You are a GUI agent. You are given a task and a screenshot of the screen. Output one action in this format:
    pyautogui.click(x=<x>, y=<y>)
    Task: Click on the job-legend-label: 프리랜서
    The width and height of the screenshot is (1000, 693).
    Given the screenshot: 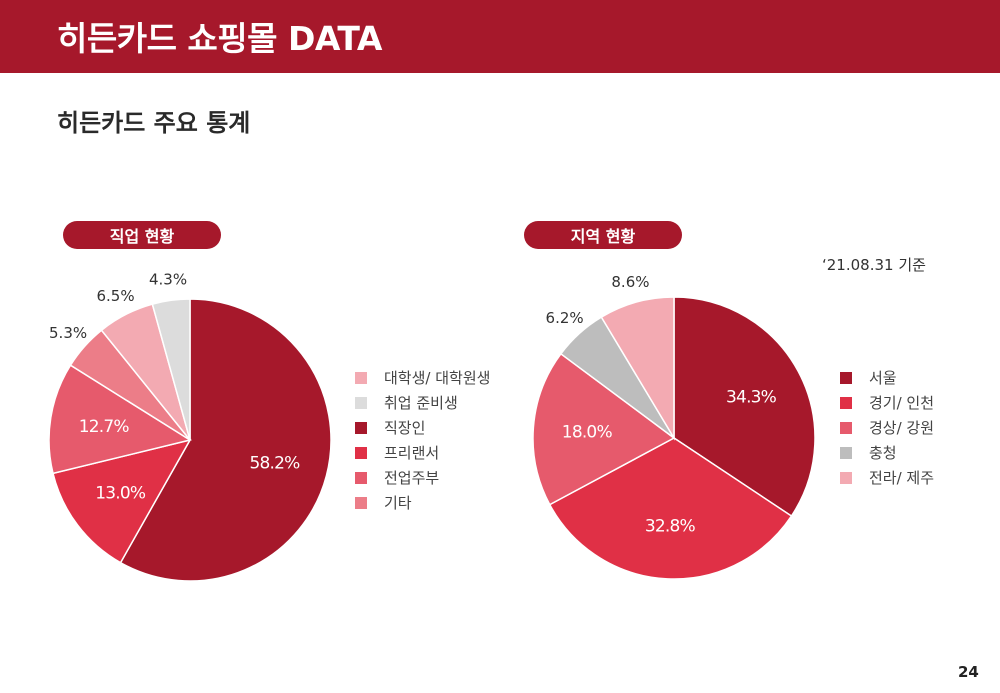 What is the action you would take?
    pyautogui.click(x=412, y=453)
    